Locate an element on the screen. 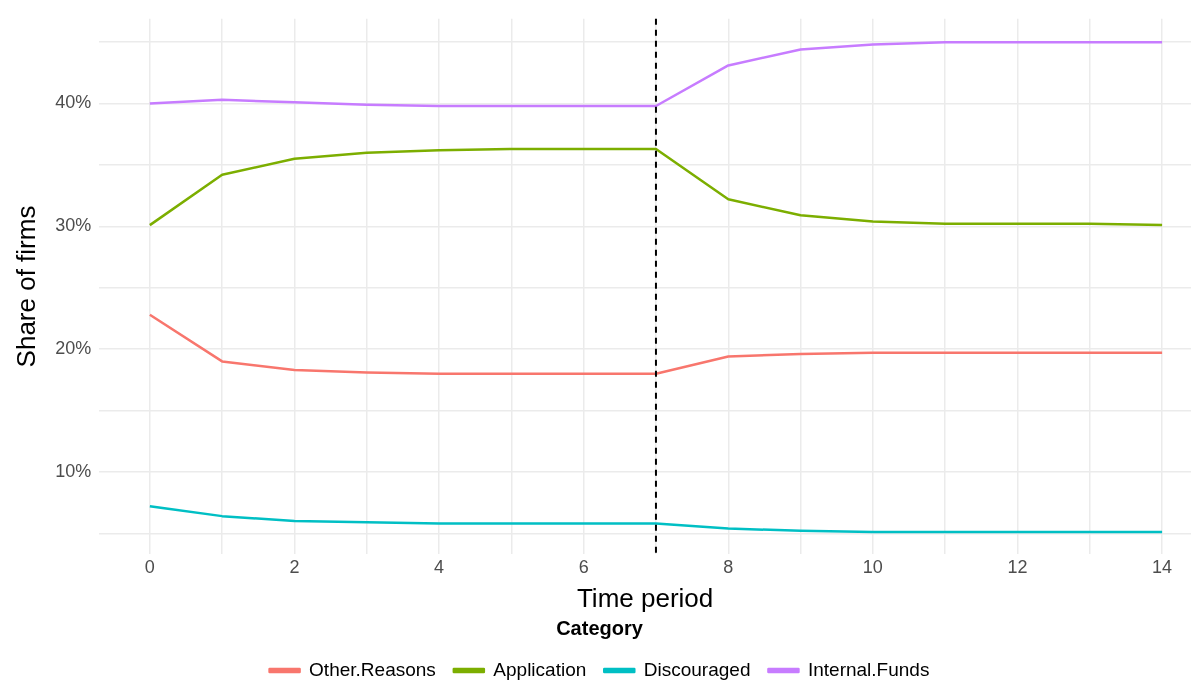  legend-title: Category is located at coordinates (600, 627).